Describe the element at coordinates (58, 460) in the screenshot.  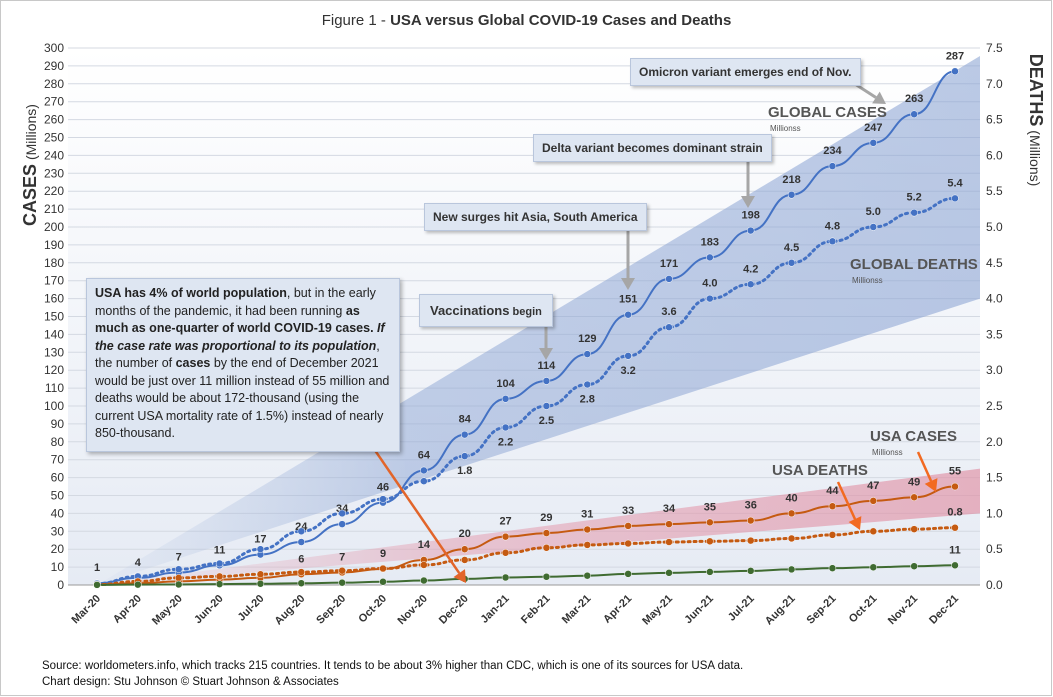
I see `left-tick-label: 70` at that location.